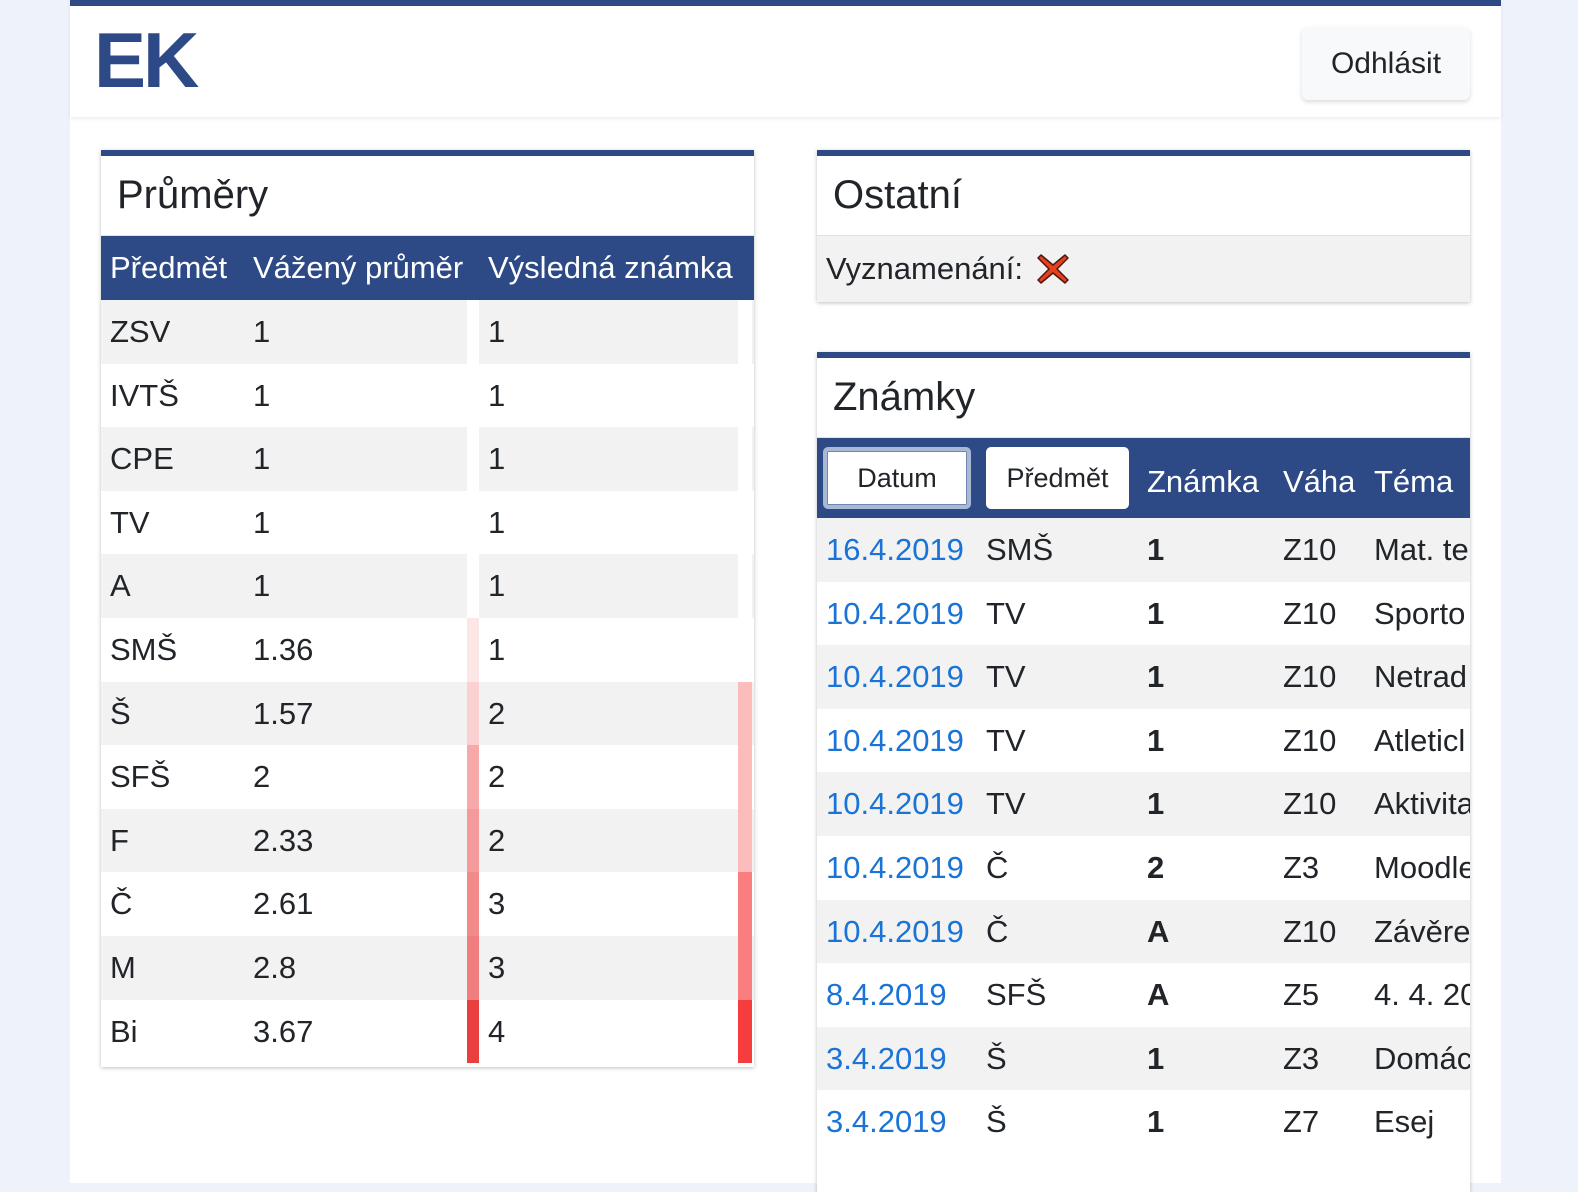 This screenshot has height=1192, width=1578. I want to click on column-header-weighted-average: Vážený průměr, so click(358, 267).